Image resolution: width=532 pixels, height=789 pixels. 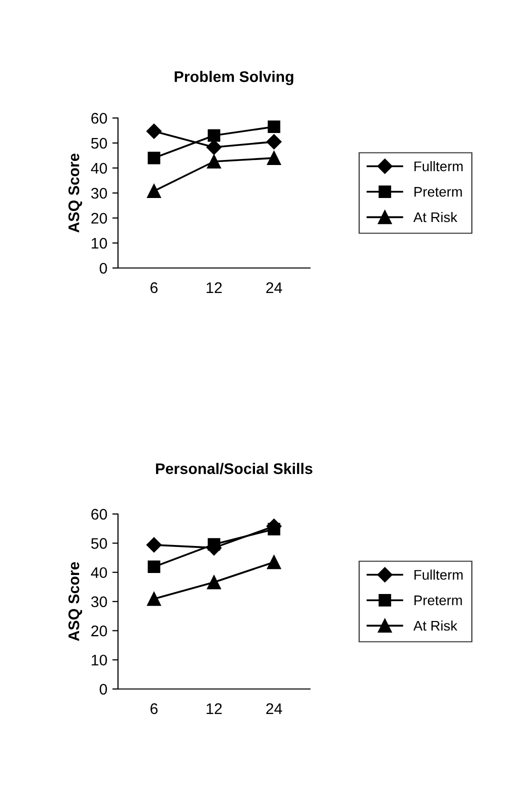 What do you see at coordinates (234, 468) in the screenshot?
I see `chart-title: Personal/Social Skills` at bounding box center [234, 468].